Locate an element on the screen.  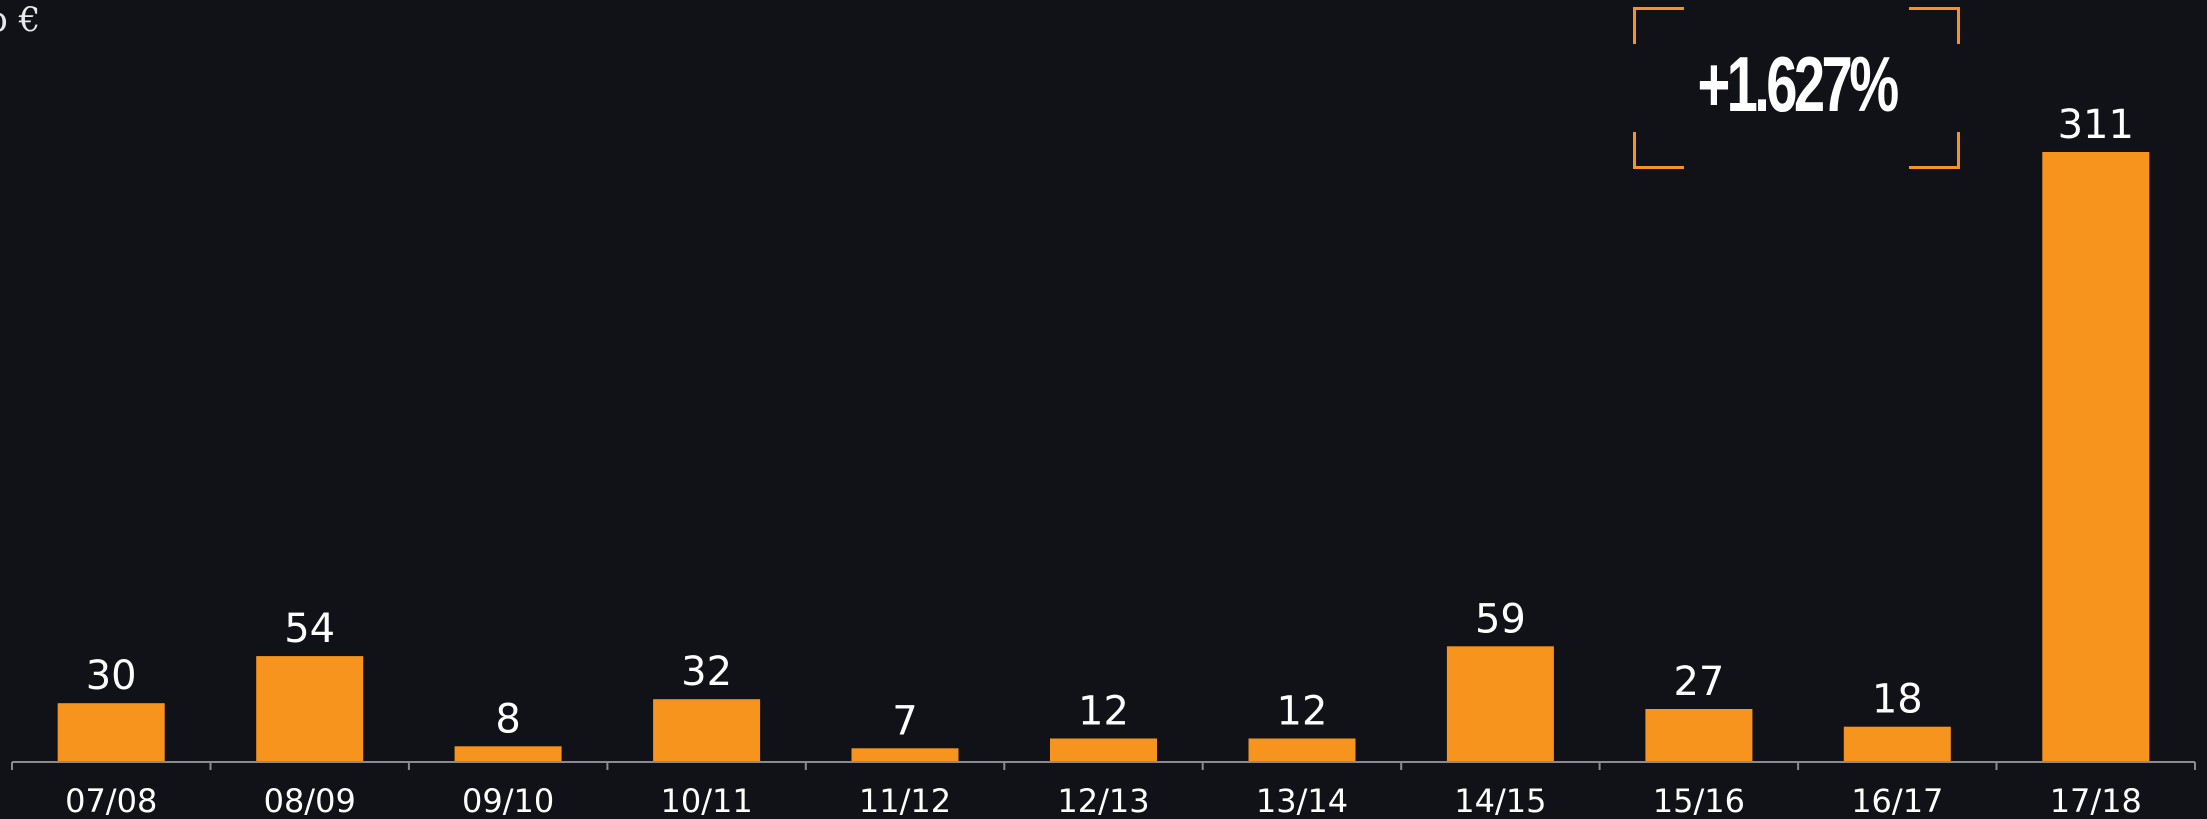
value-label-13/14: 12 is located at coordinates (1302, 712).